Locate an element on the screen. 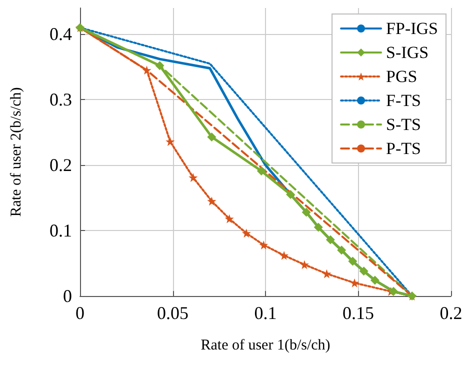 The width and height of the screenshot is (476, 366). x-tick-label: 0.05 is located at coordinates (172, 313).